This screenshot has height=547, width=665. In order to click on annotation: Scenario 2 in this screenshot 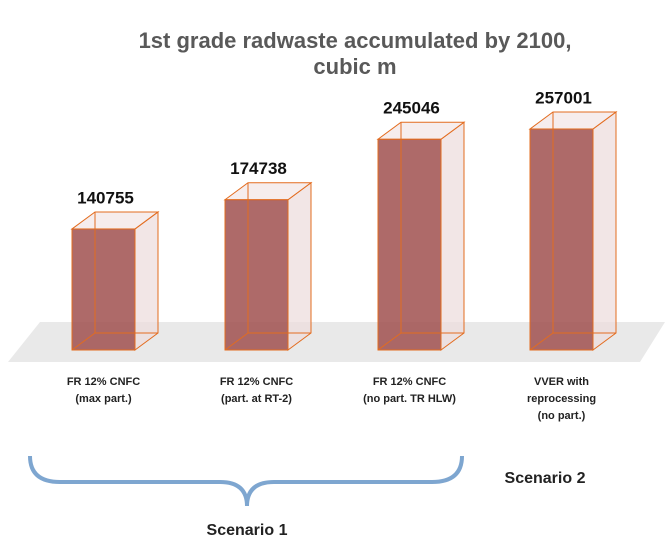, I will do `click(545, 478)`.